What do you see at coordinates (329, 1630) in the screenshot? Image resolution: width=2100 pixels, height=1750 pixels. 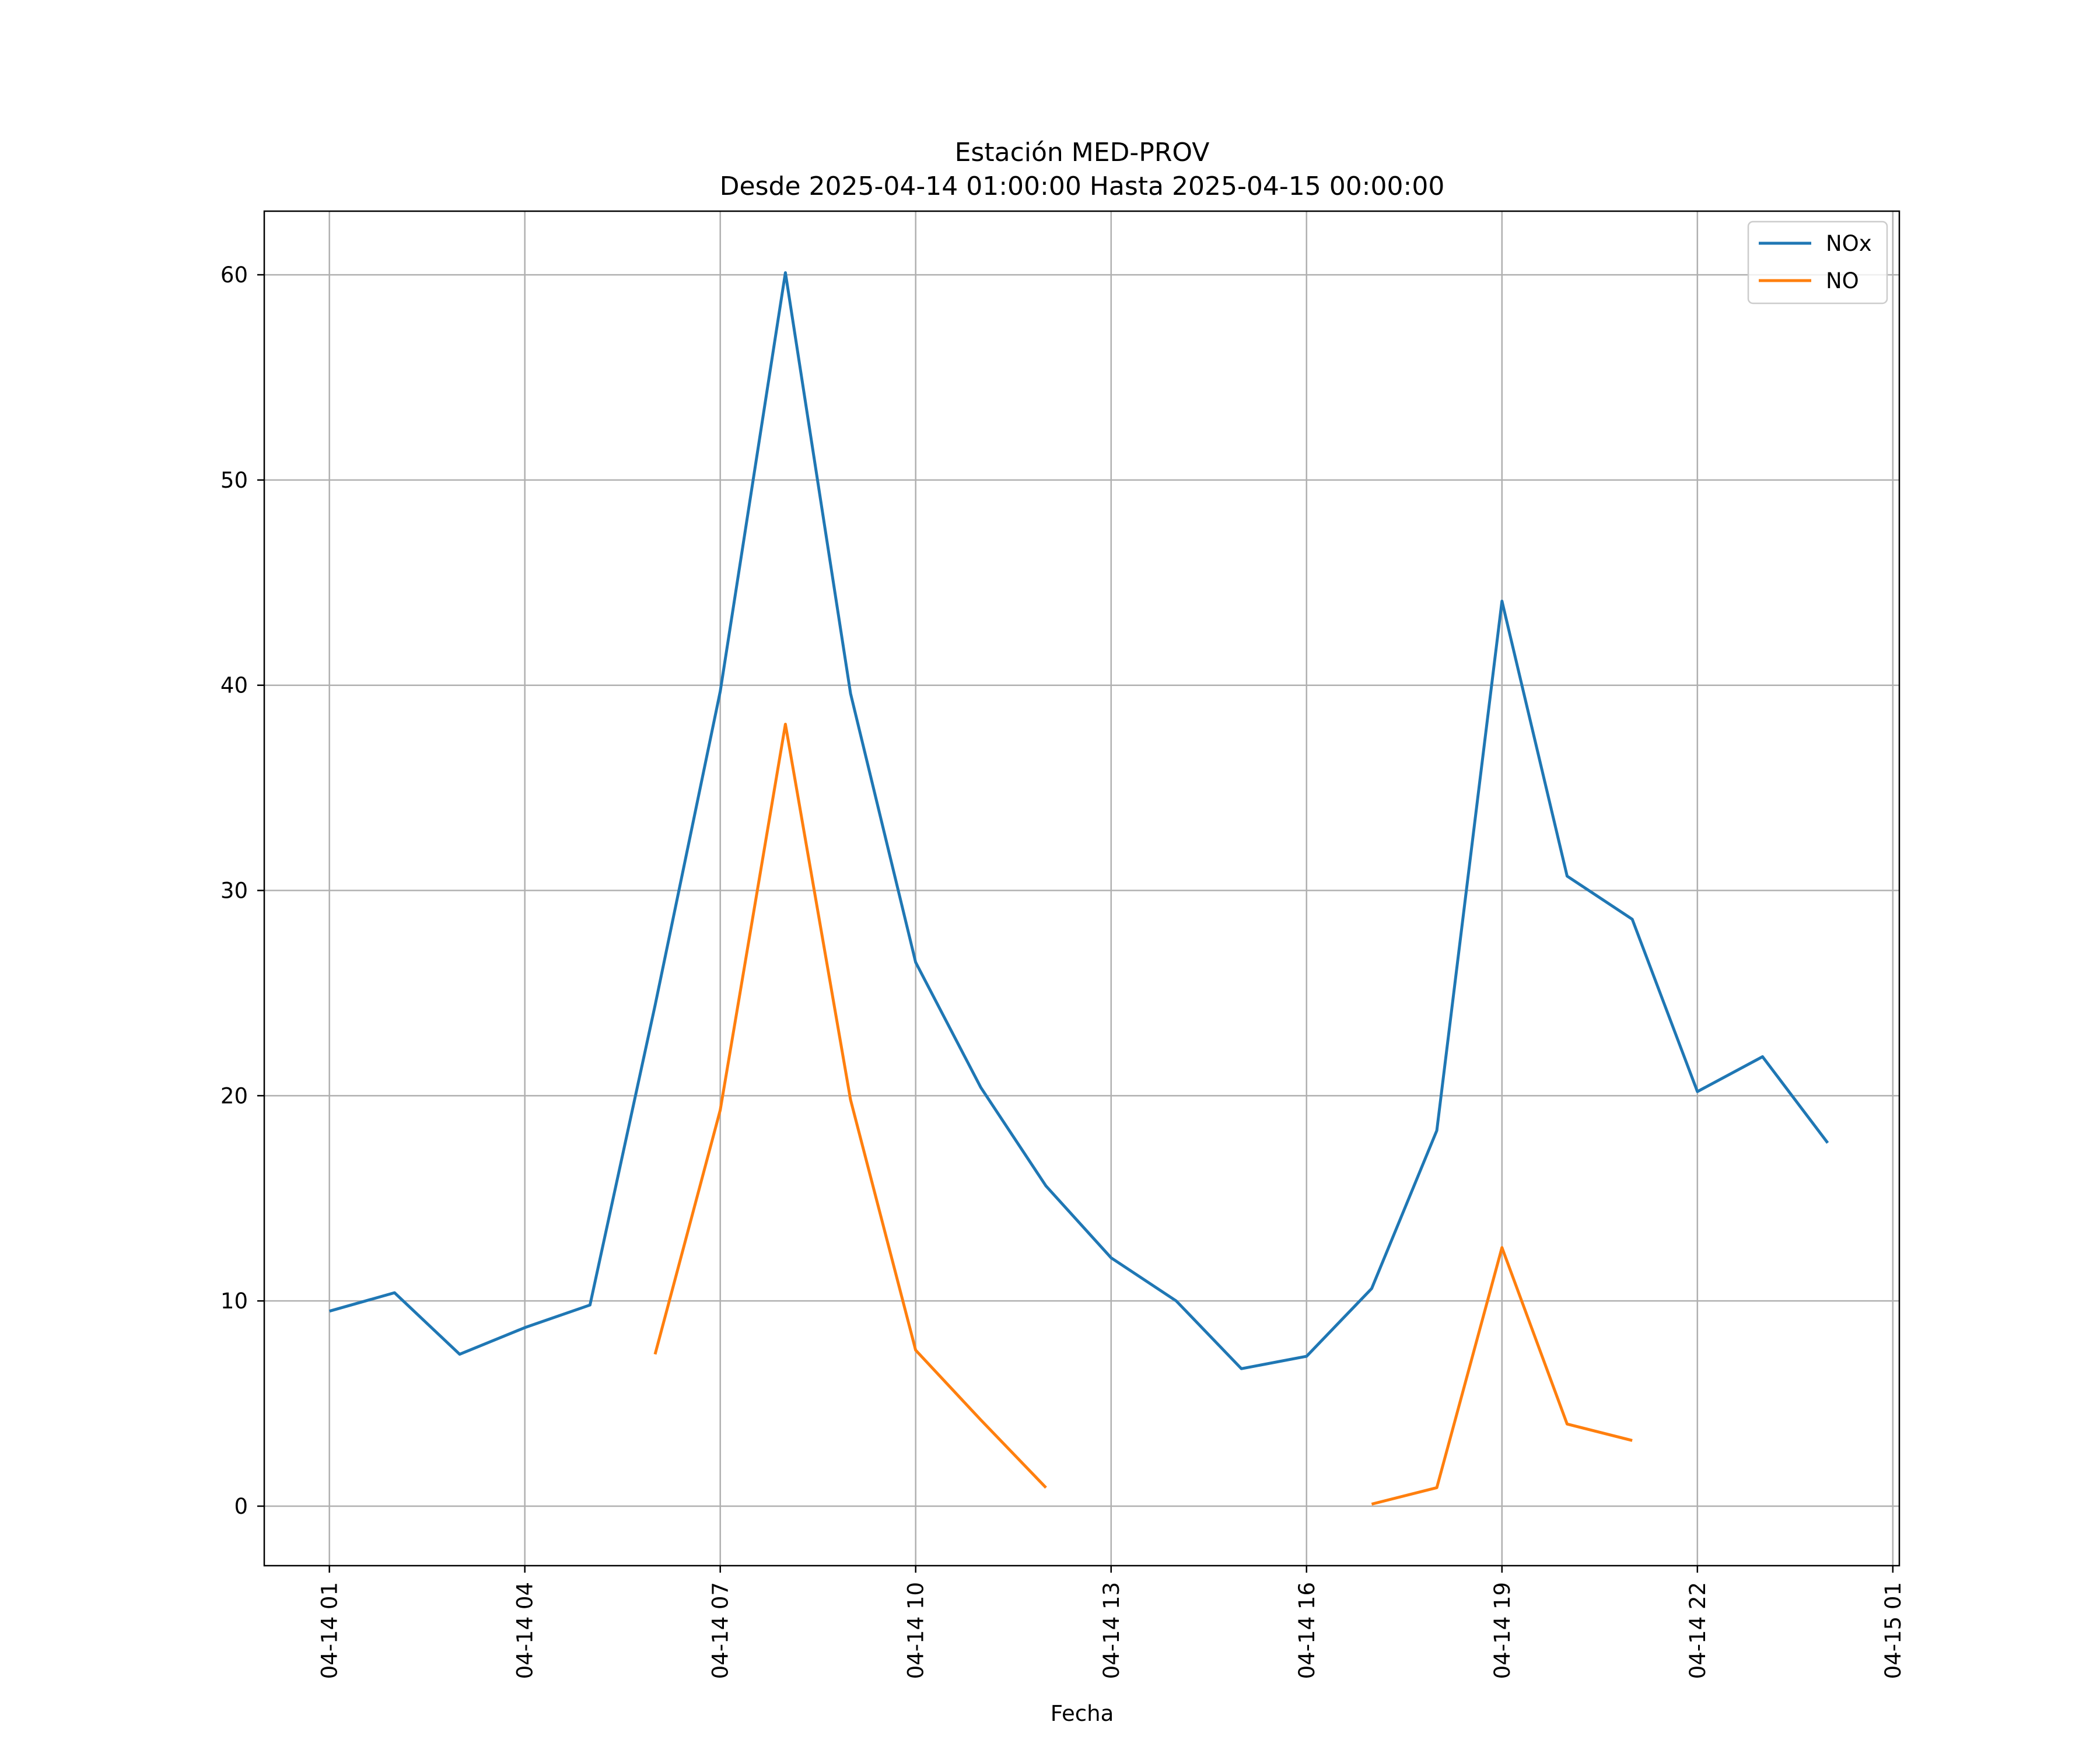 I see `x-tick-label: 04-14 01` at bounding box center [329, 1630].